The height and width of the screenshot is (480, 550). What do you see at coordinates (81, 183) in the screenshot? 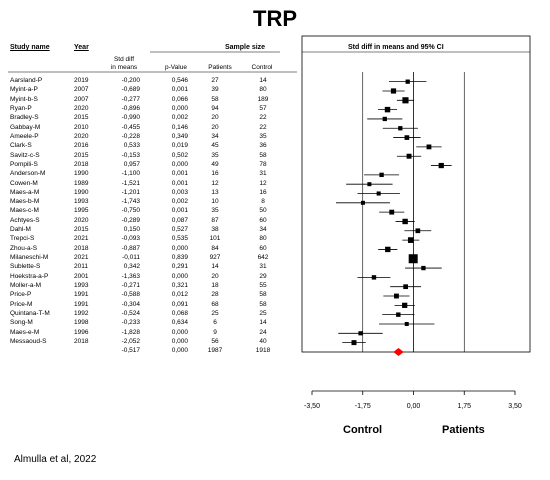
I see `cell-year: 1989` at bounding box center [81, 183].